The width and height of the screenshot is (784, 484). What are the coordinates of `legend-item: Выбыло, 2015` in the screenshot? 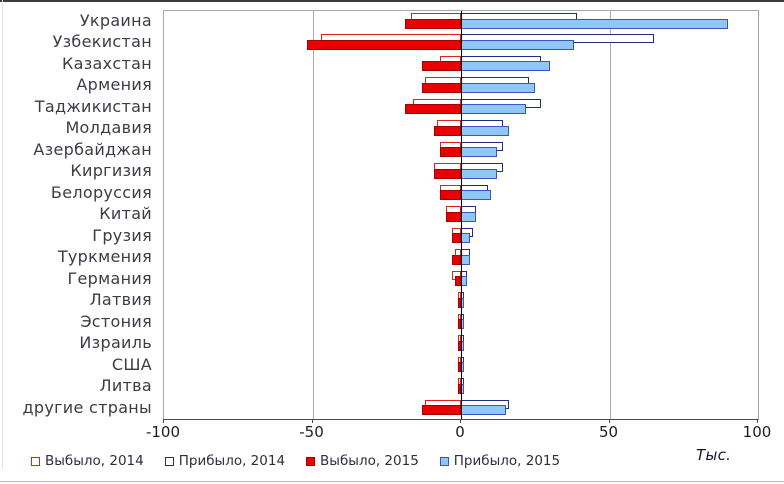 It's located at (362, 461).